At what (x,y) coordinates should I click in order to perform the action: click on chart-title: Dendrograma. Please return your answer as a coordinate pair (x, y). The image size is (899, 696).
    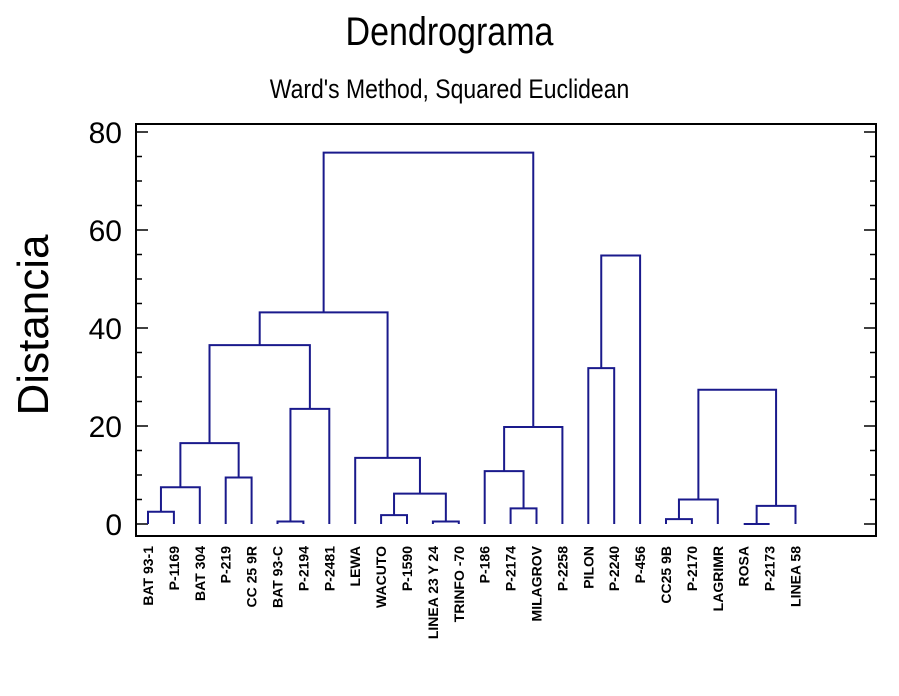
    Looking at the image, I should click on (449, 32).